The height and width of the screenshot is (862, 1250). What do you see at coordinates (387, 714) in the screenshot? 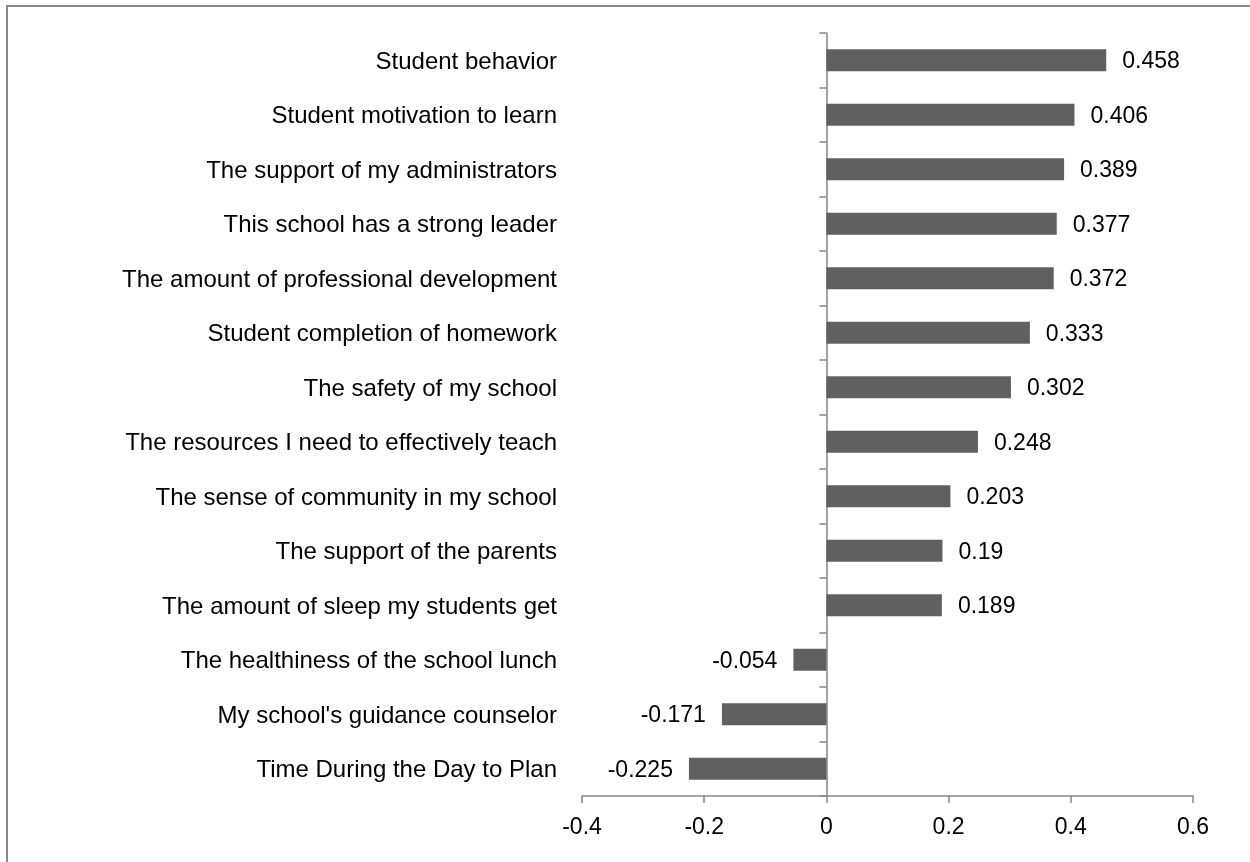
I see `y-tick-label: My school's guidance counselor` at bounding box center [387, 714].